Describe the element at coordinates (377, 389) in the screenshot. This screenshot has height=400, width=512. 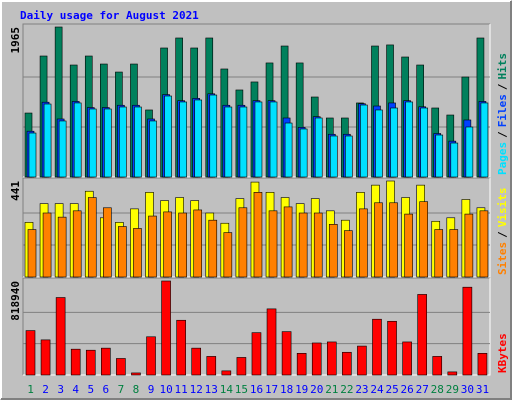
I see `x-tick-label: 24` at that location.